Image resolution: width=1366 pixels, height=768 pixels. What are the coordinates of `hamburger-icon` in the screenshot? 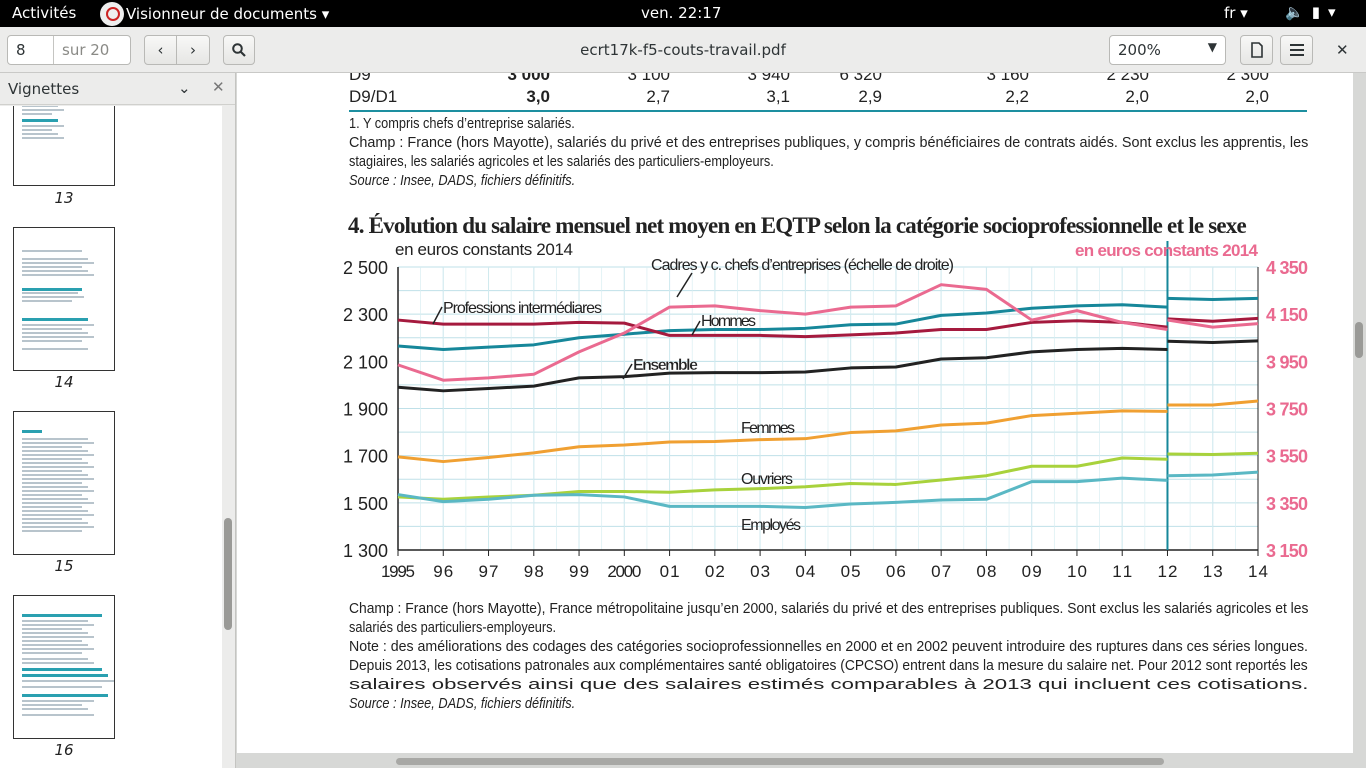 It's located at (1296, 50).